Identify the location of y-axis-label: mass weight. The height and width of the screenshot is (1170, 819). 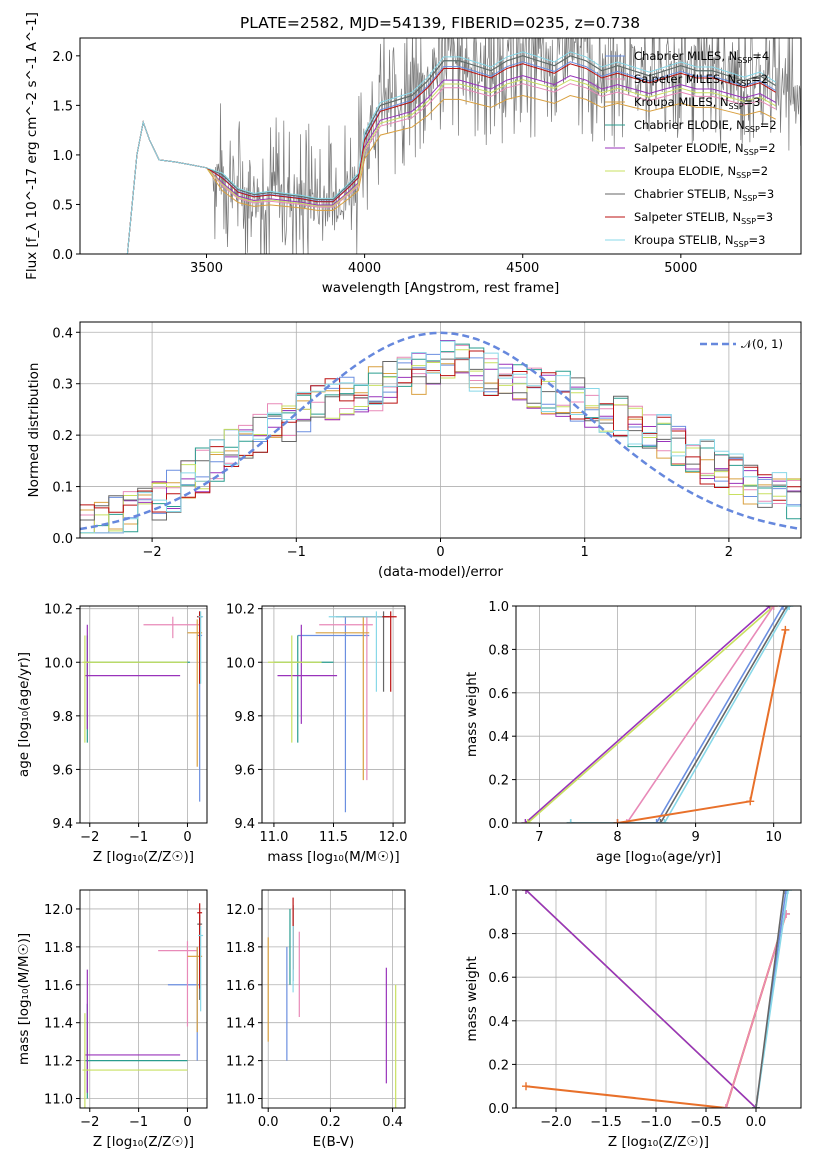
(472, 998).